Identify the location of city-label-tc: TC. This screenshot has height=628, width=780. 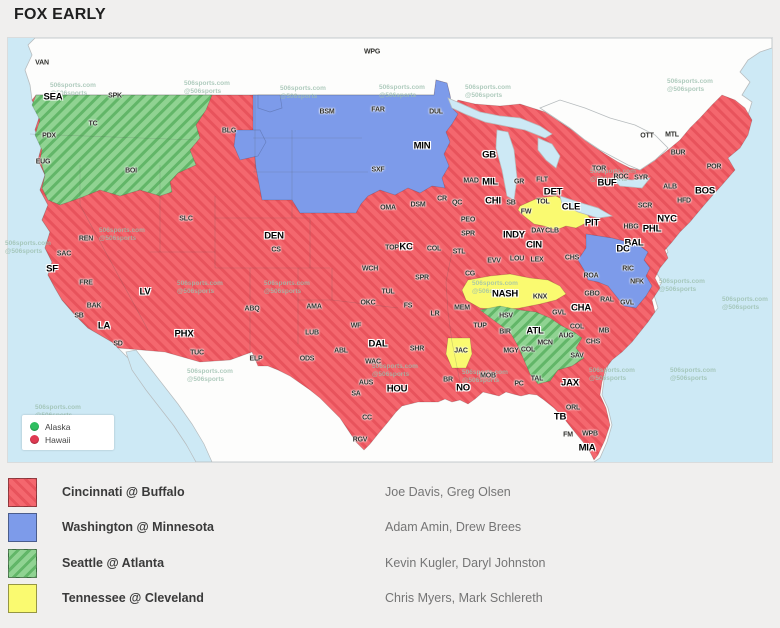
(93, 124).